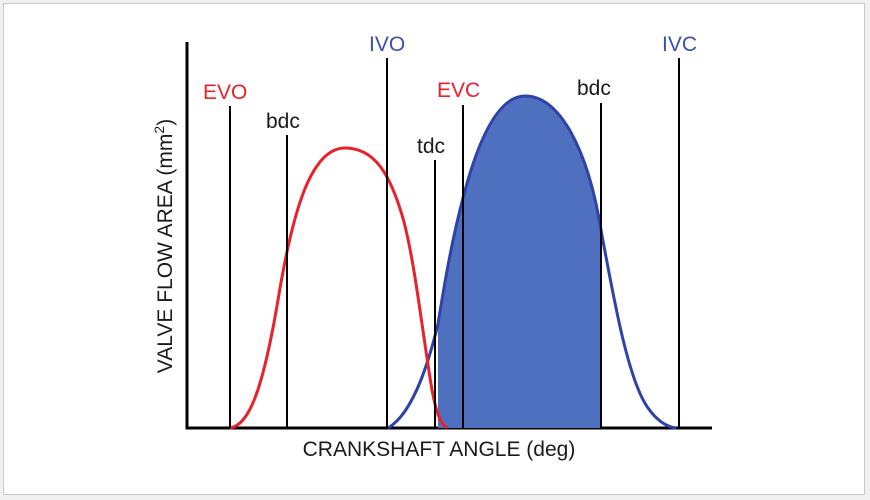 The height and width of the screenshot is (500, 870). I want to click on intake-valve-filled-area, so click(519, 262).